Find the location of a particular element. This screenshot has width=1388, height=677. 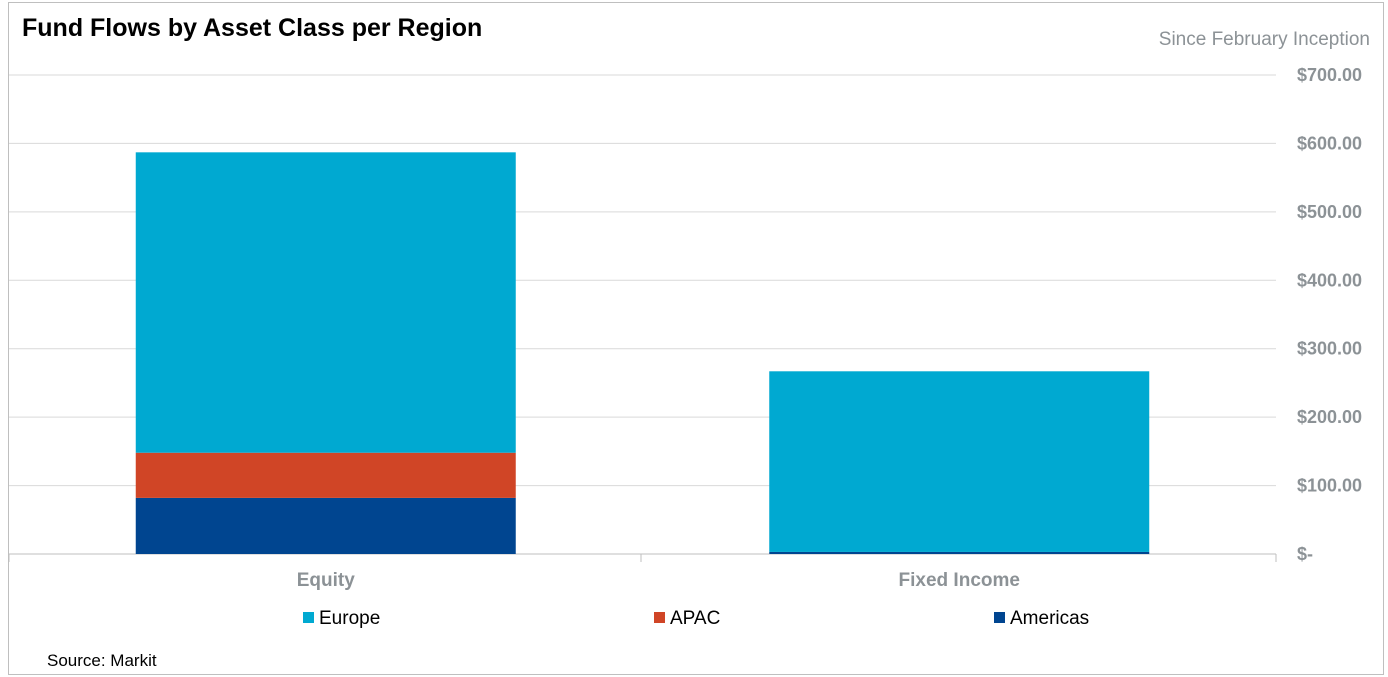

y-tick-label: $- is located at coordinates (1305, 554).